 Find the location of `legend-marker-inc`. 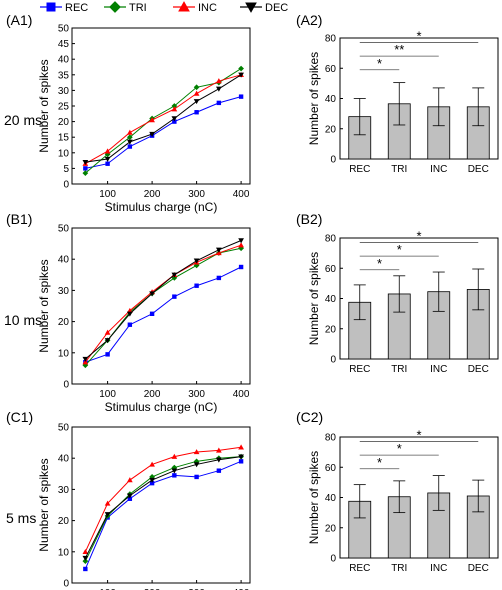

legend-marker-inc is located at coordinates (184, 6).